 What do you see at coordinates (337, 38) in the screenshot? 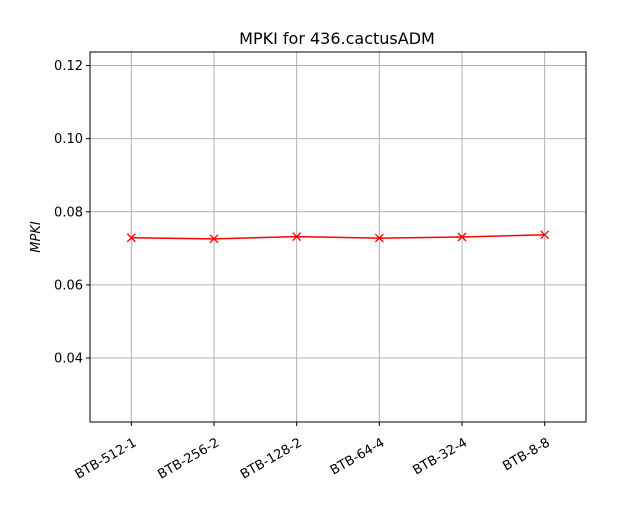
I see `chart-title: MPKI for 436.cactusADM` at bounding box center [337, 38].